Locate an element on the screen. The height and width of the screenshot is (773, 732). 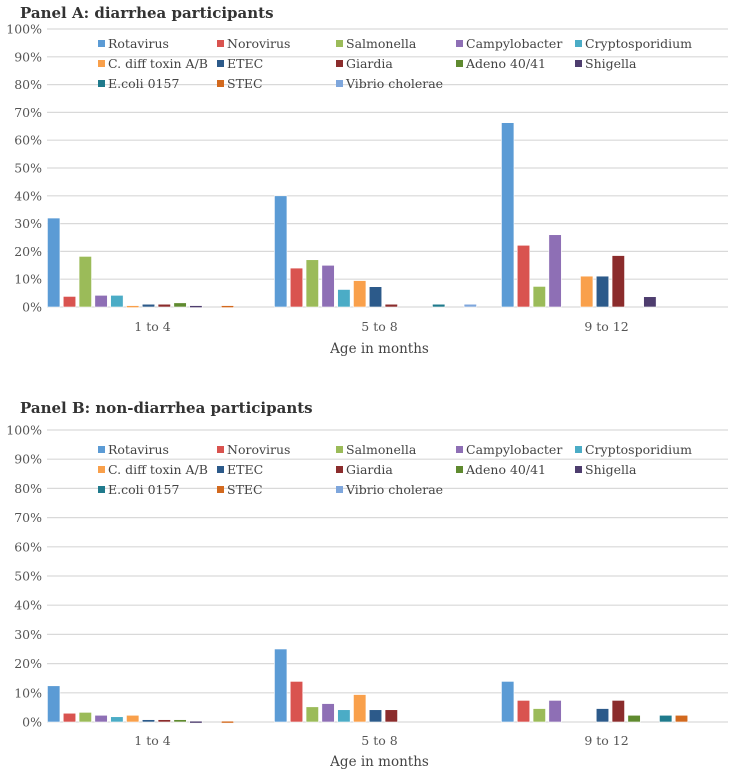
panel-b-legend-item: Vibrio cholerae is located at coordinates (389, 489).